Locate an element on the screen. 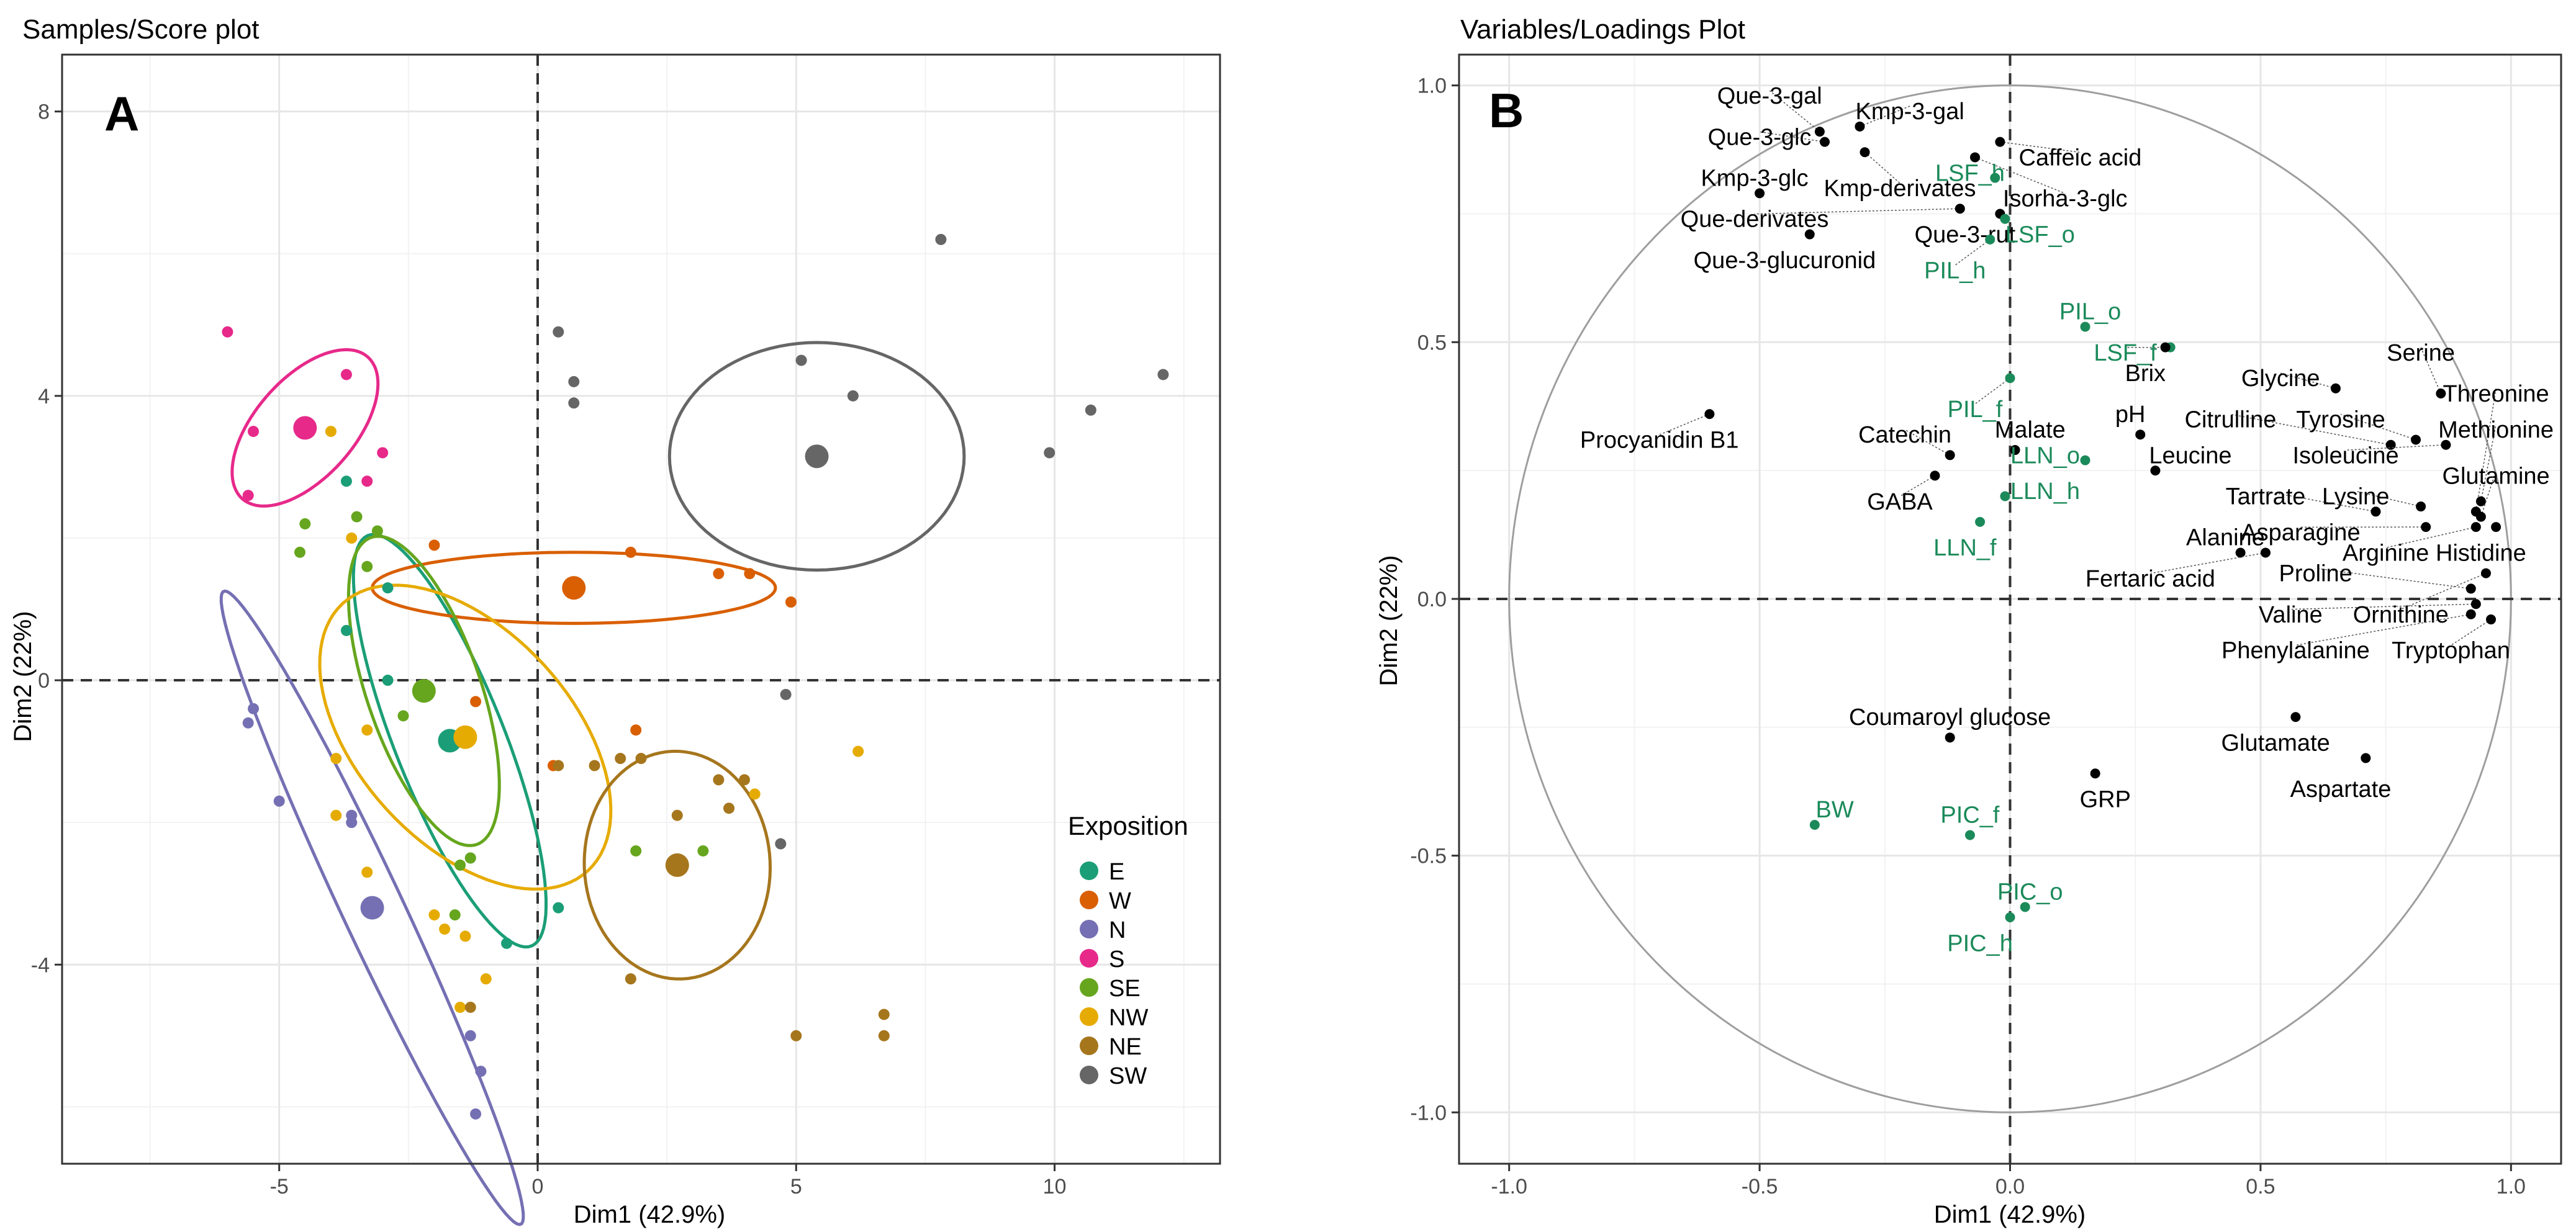  legend-swatch-n is located at coordinates (1089, 929).